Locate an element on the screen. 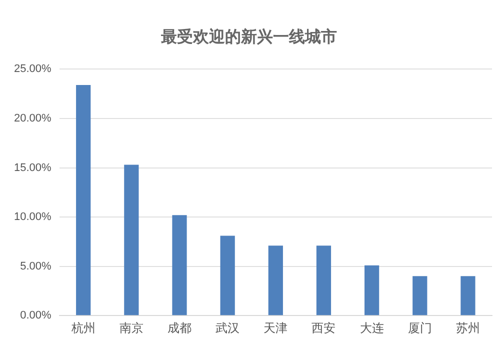 The height and width of the screenshot is (362, 500). y-tick-label: 10.00% is located at coordinates (33, 217).